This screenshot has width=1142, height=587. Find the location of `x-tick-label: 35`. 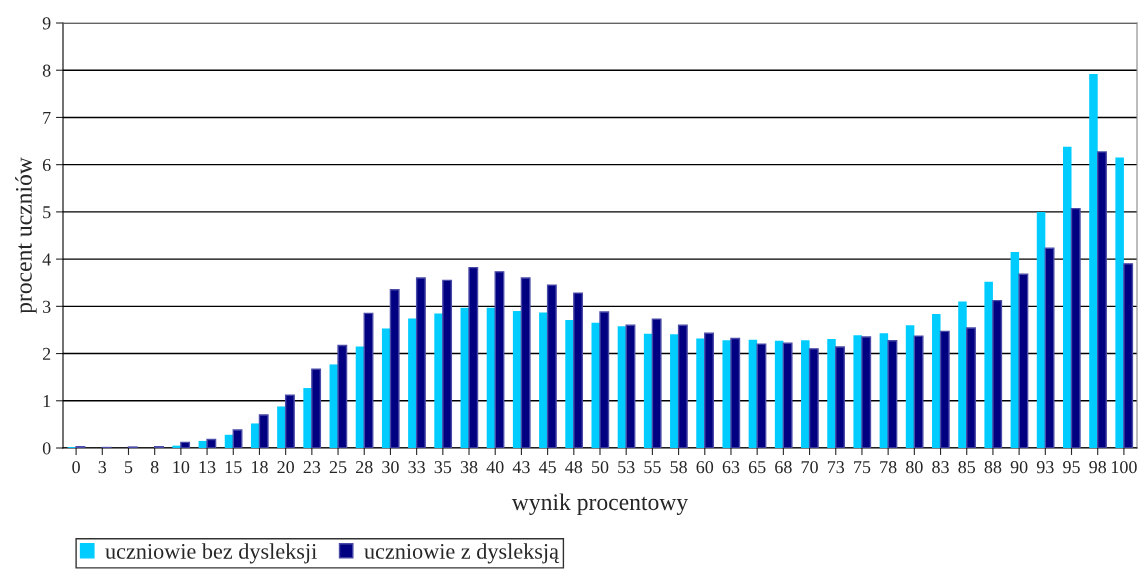

x-tick-label: 35 is located at coordinates (443, 467).